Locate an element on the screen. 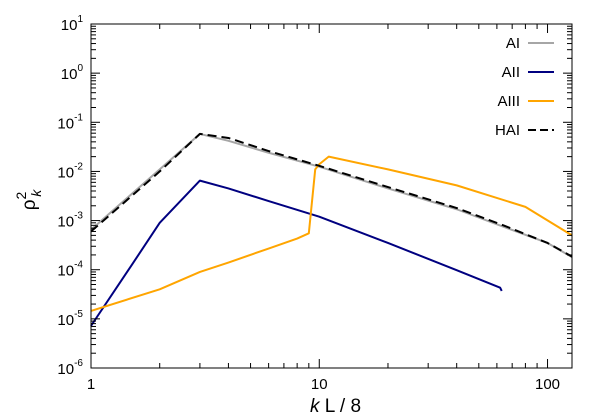 The height and width of the screenshot is (419, 598). x-tick-labels: 1 10 100 is located at coordinates (323, 384).